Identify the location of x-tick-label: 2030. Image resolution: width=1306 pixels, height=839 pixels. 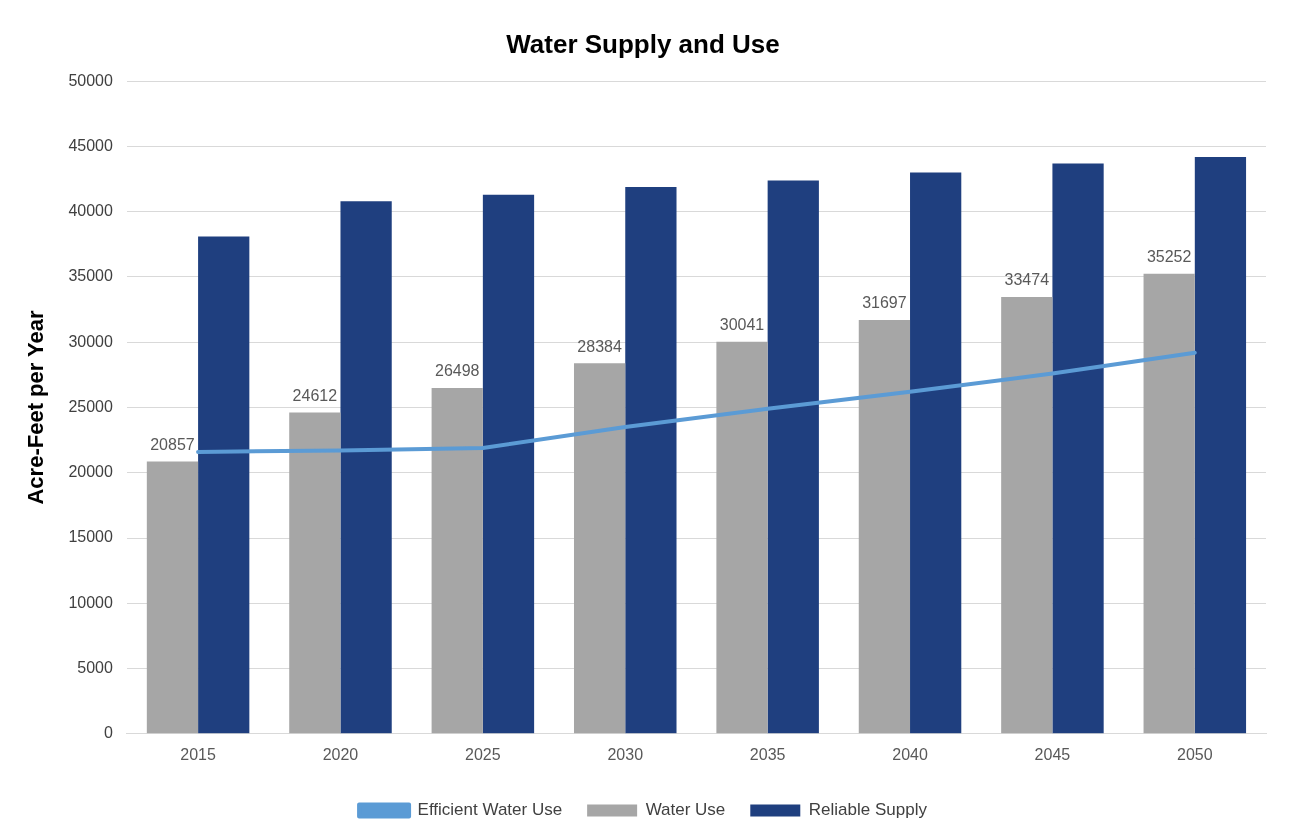
(625, 754).